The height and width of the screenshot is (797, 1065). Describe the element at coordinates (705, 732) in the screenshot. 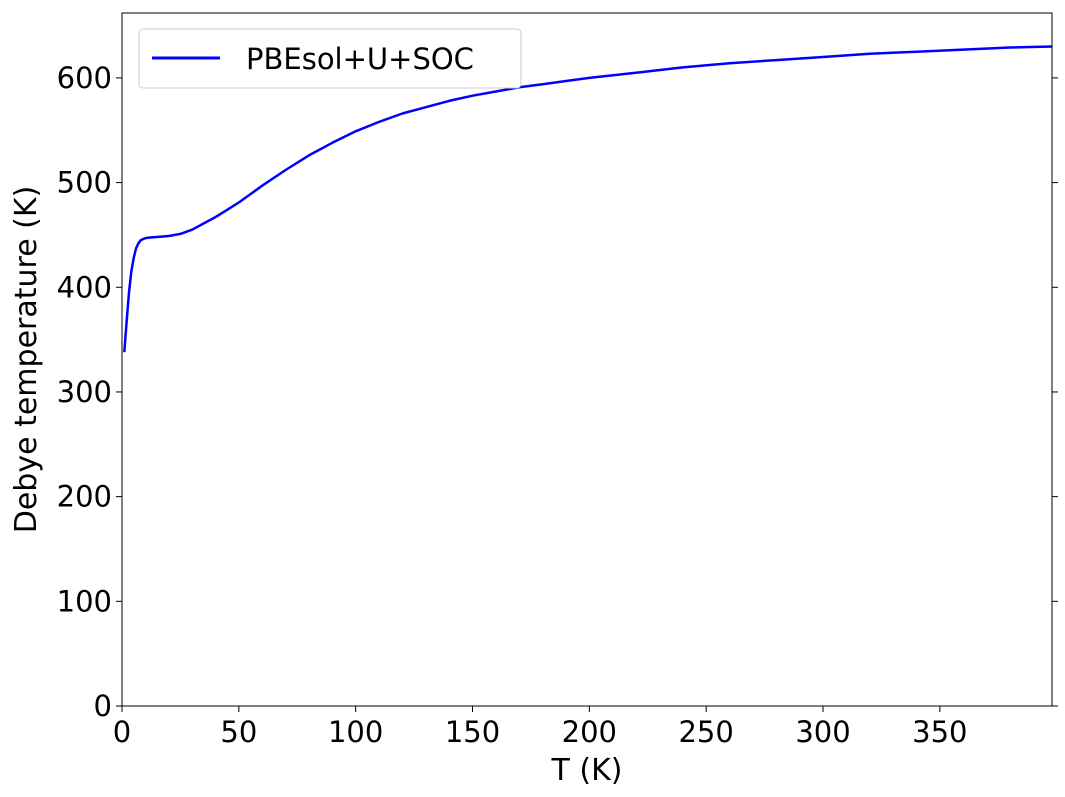

I see `x-tick-label: 250` at that location.